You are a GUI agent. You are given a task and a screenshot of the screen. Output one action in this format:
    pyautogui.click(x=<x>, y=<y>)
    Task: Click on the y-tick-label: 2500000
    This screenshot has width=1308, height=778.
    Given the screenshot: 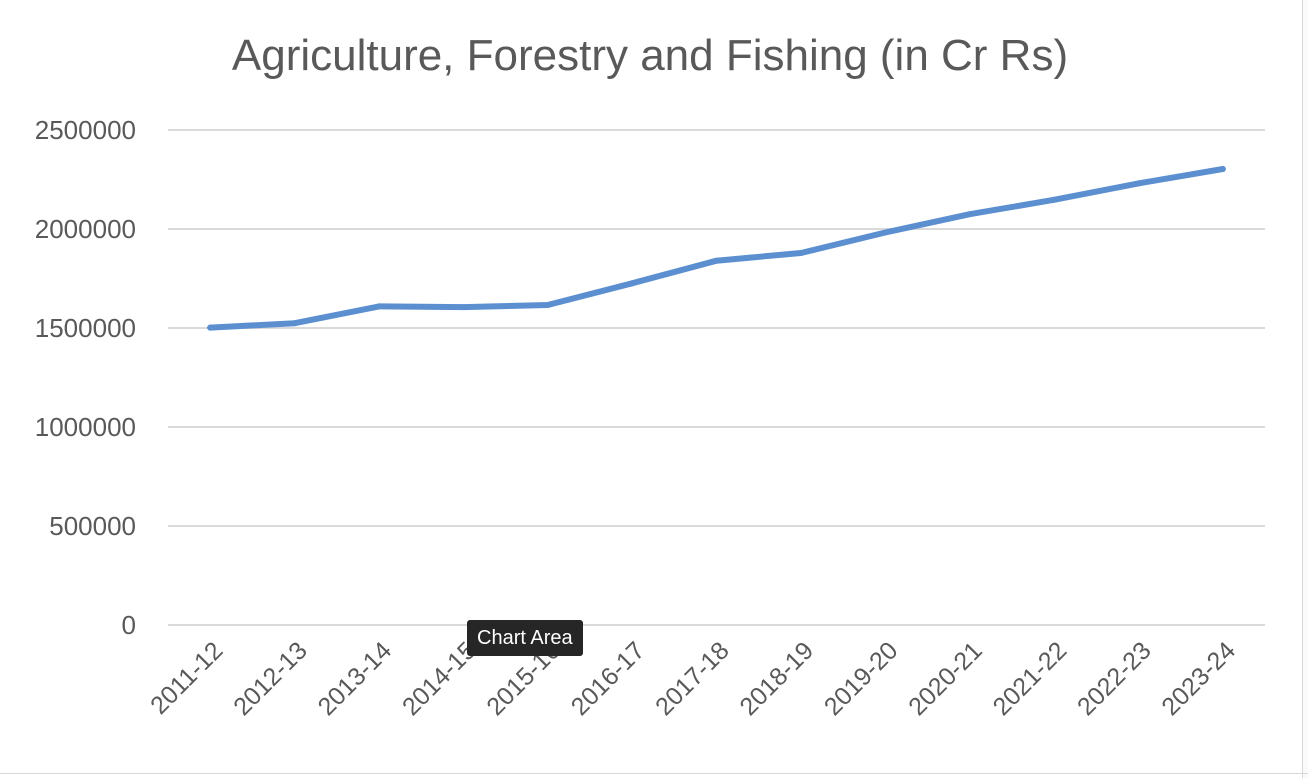 What is the action you would take?
    pyautogui.click(x=85, y=130)
    